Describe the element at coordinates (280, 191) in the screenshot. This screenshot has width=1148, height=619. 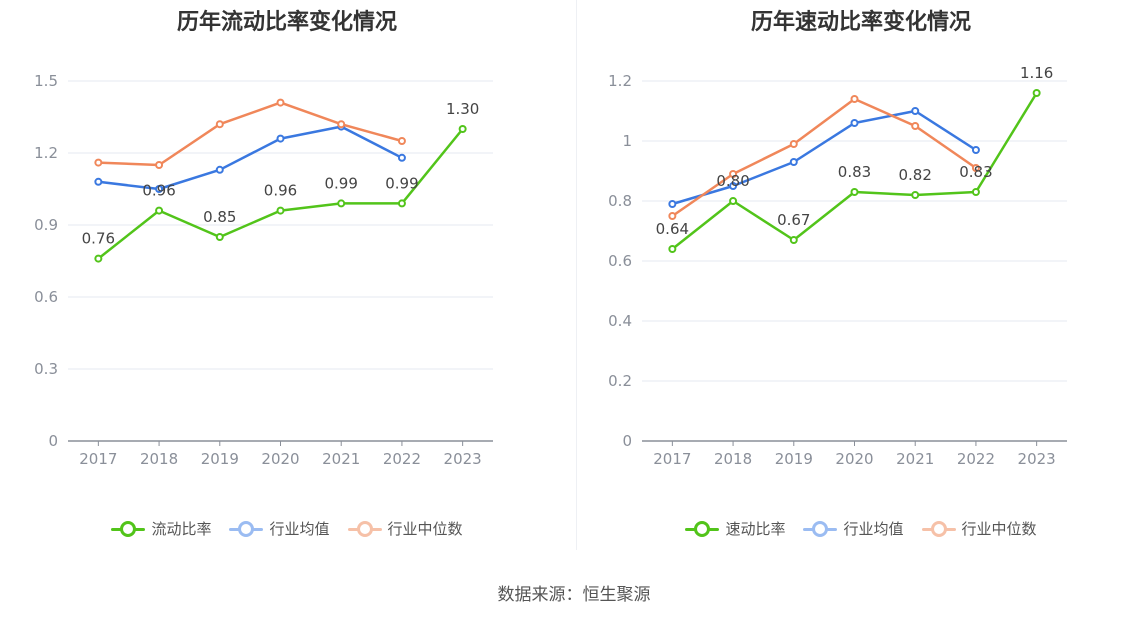
I see `data-label: 0.96` at that location.